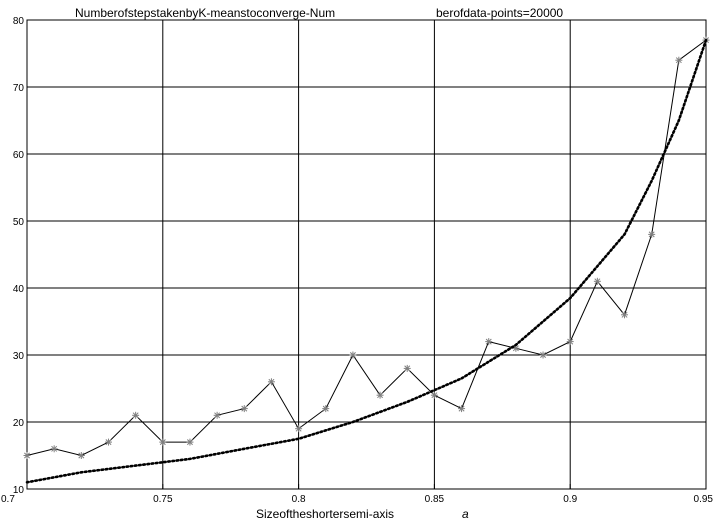  Describe the element at coordinates (465, 514) in the screenshot. I see `x-axis-symbol: a` at that location.